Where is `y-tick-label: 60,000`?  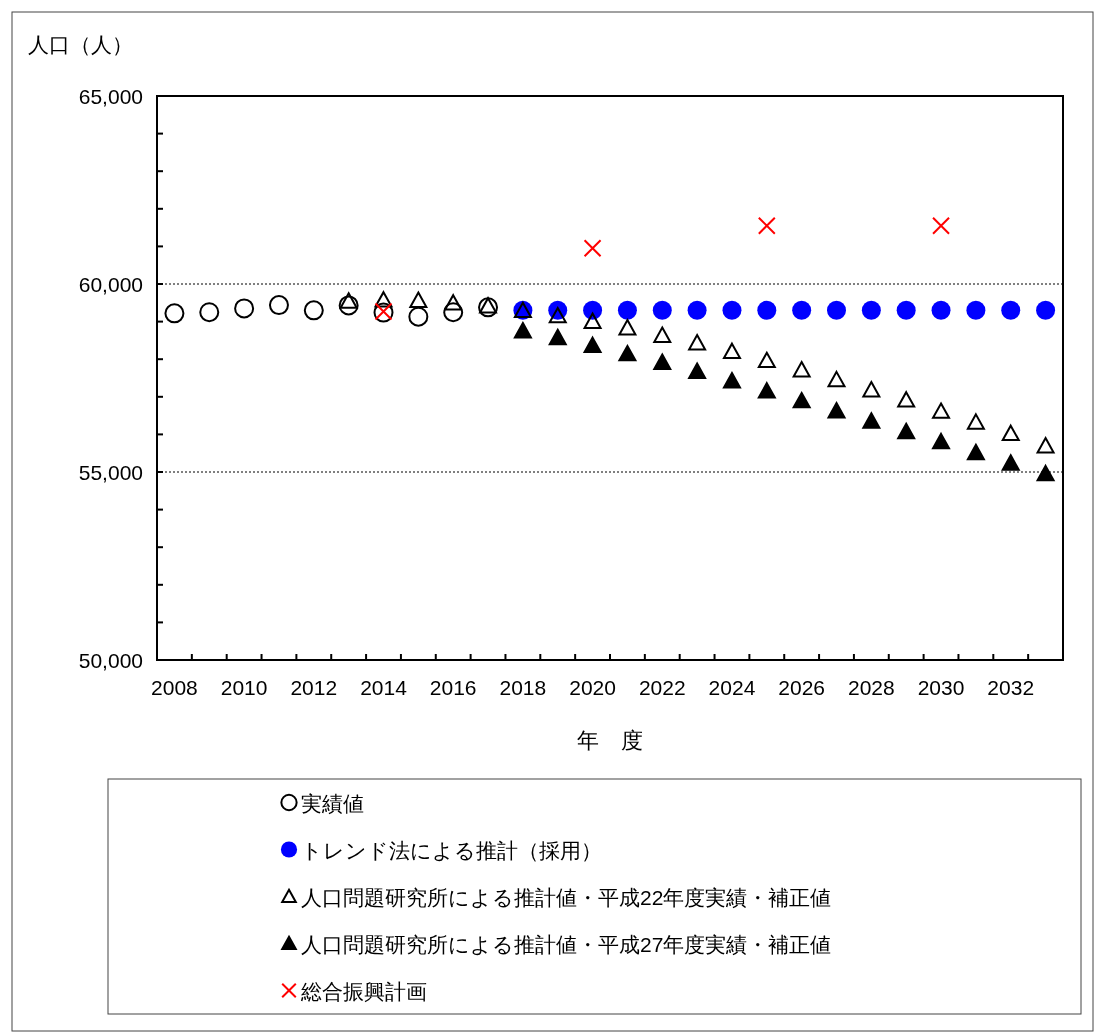
y-tick-label: 60,000 is located at coordinates (110, 284).